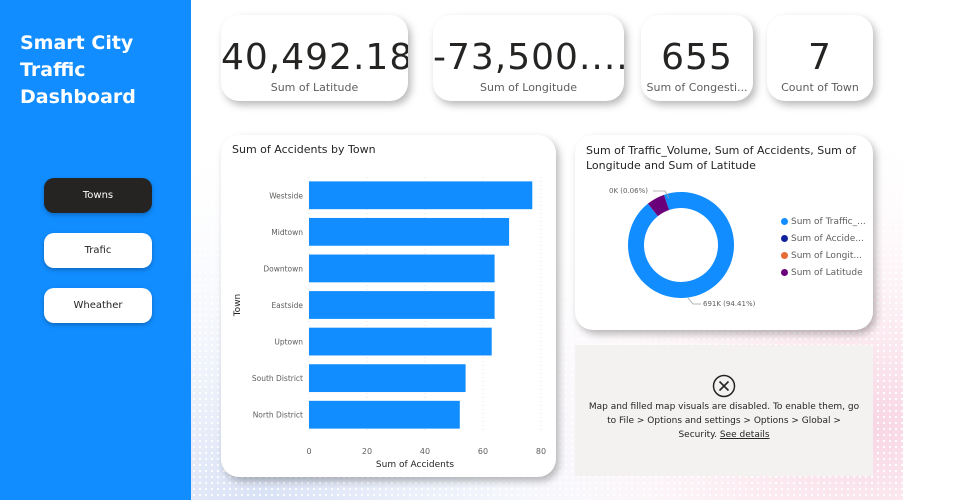 The height and width of the screenshot is (500, 979). I want to click on x-tick-label: 0, so click(308, 451).